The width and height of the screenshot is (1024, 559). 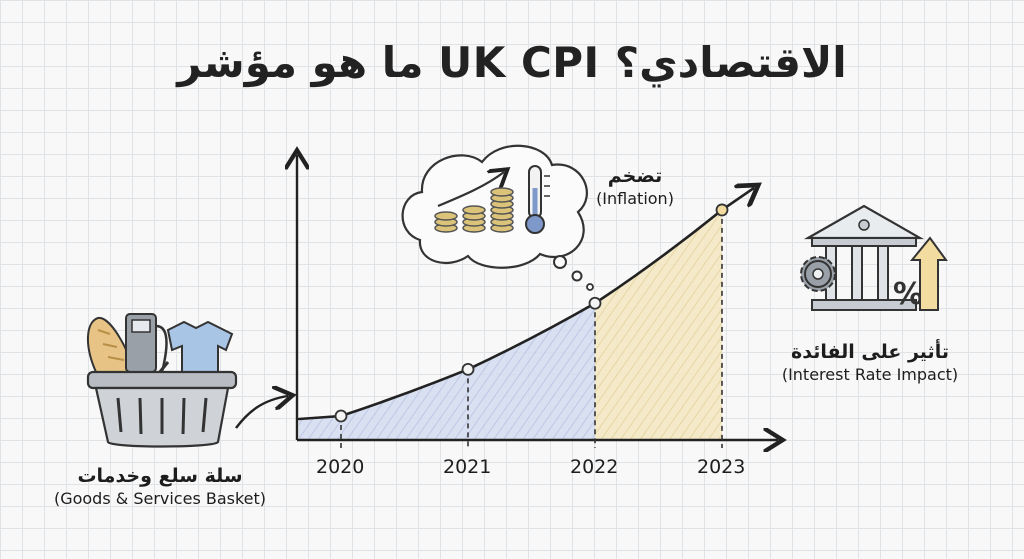 I want to click on interest-label-ar: تأثير على الفائدة, so click(x=870, y=352).